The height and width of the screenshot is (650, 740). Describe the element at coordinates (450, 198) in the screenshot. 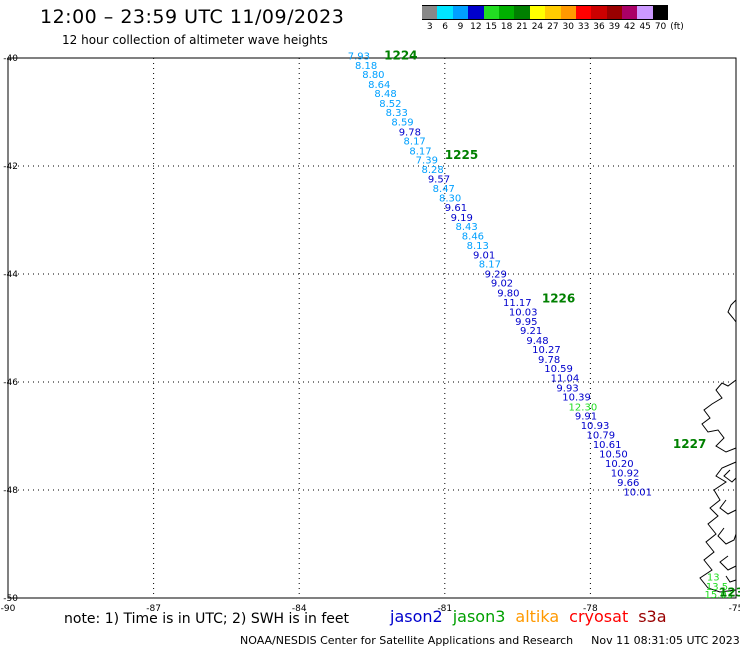

I see `wave-height-label: 8.30` at that location.